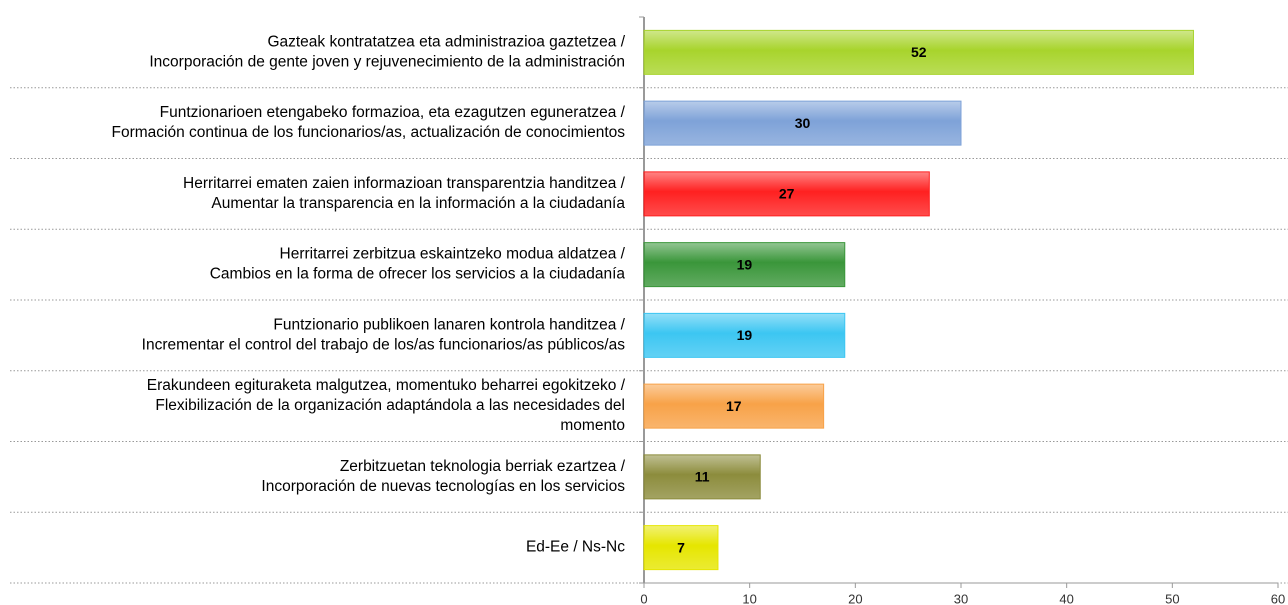  I want to click on data-label: 52, so click(919, 52).